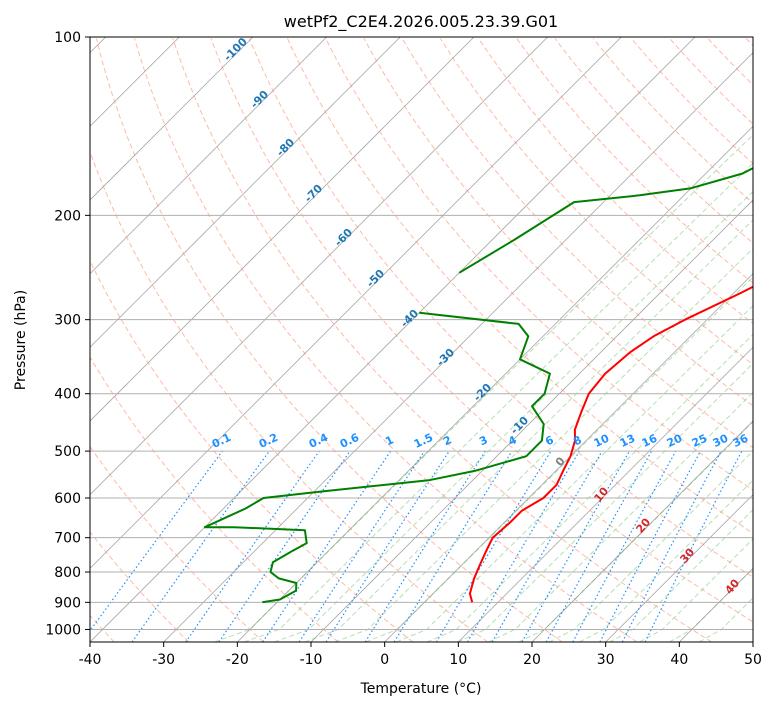  What do you see at coordinates (268, 441) in the screenshot?
I see `mixing-ratio-label: 0.2` at bounding box center [268, 441].